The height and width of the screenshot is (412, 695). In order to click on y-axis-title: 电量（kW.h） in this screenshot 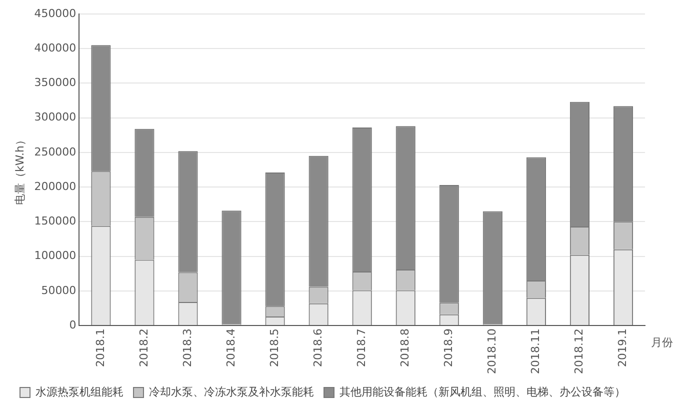, I will do `click(19, 169)`.